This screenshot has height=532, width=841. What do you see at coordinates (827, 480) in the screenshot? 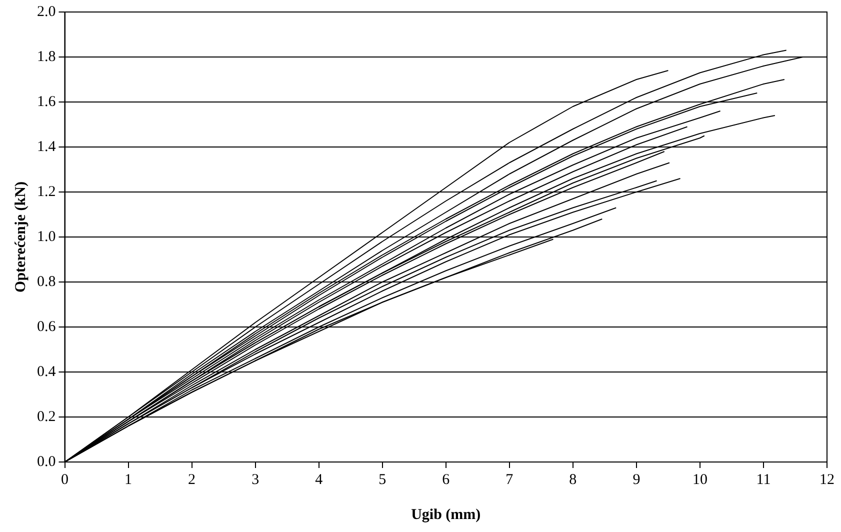
I see `x-tick-label: 12` at bounding box center [827, 480].